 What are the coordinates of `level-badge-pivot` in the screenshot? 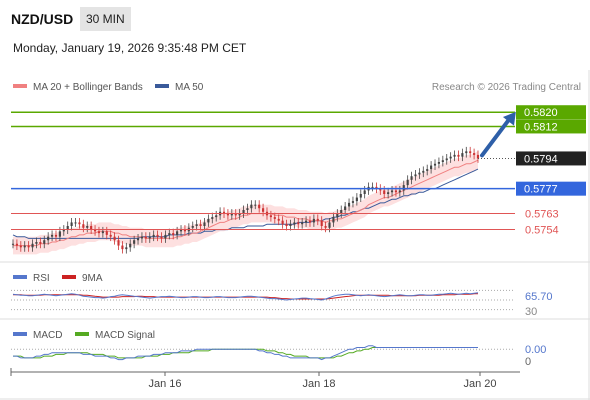 It's located at (551, 188).